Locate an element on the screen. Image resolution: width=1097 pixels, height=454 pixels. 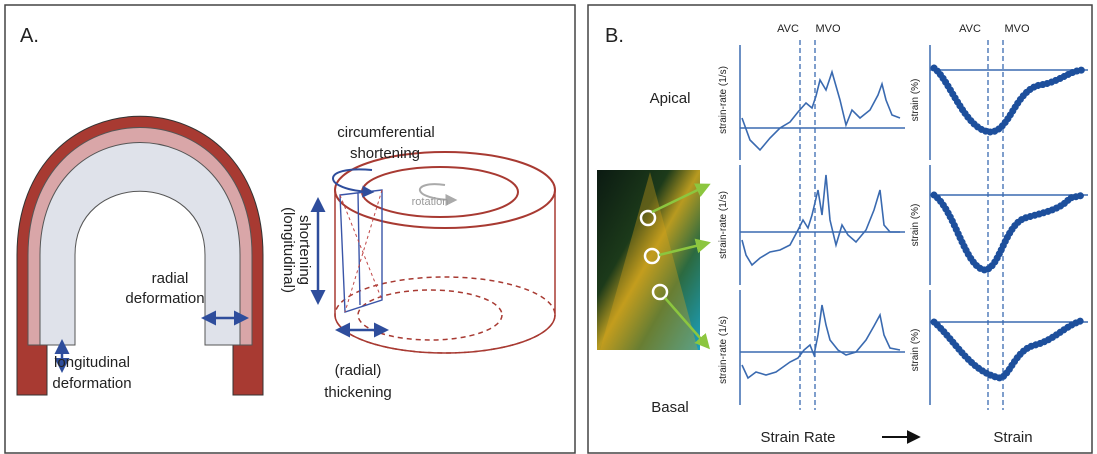
cylinder-bottom-front is located at coordinates (445, 334).